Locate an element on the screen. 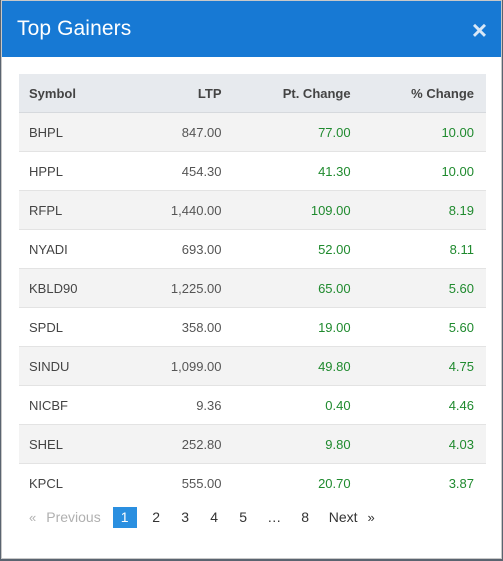  previous-label: Previous is located at coordinates (73, 517).